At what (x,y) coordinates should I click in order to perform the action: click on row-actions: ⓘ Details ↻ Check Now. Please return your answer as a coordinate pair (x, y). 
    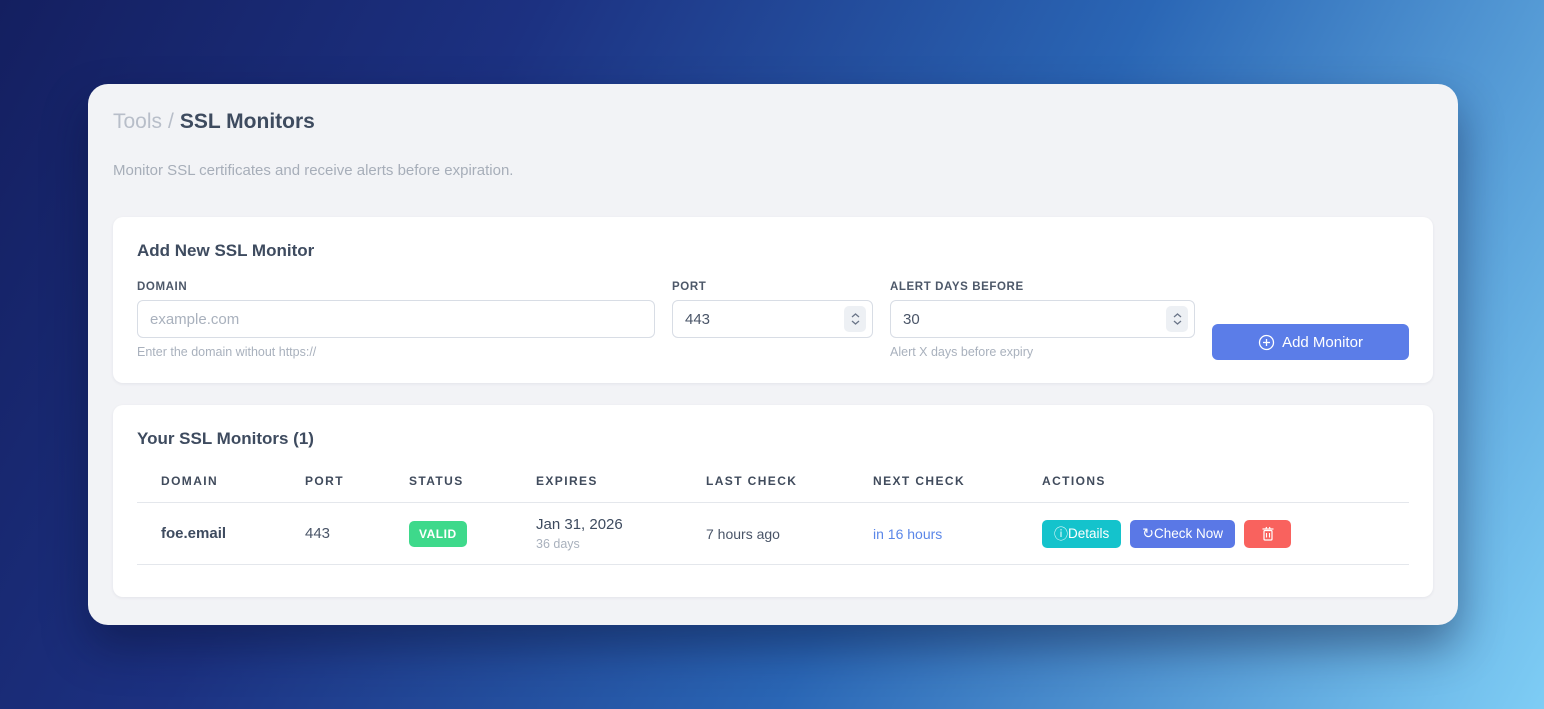
    Looking at the image, I should click on (1225, 533).